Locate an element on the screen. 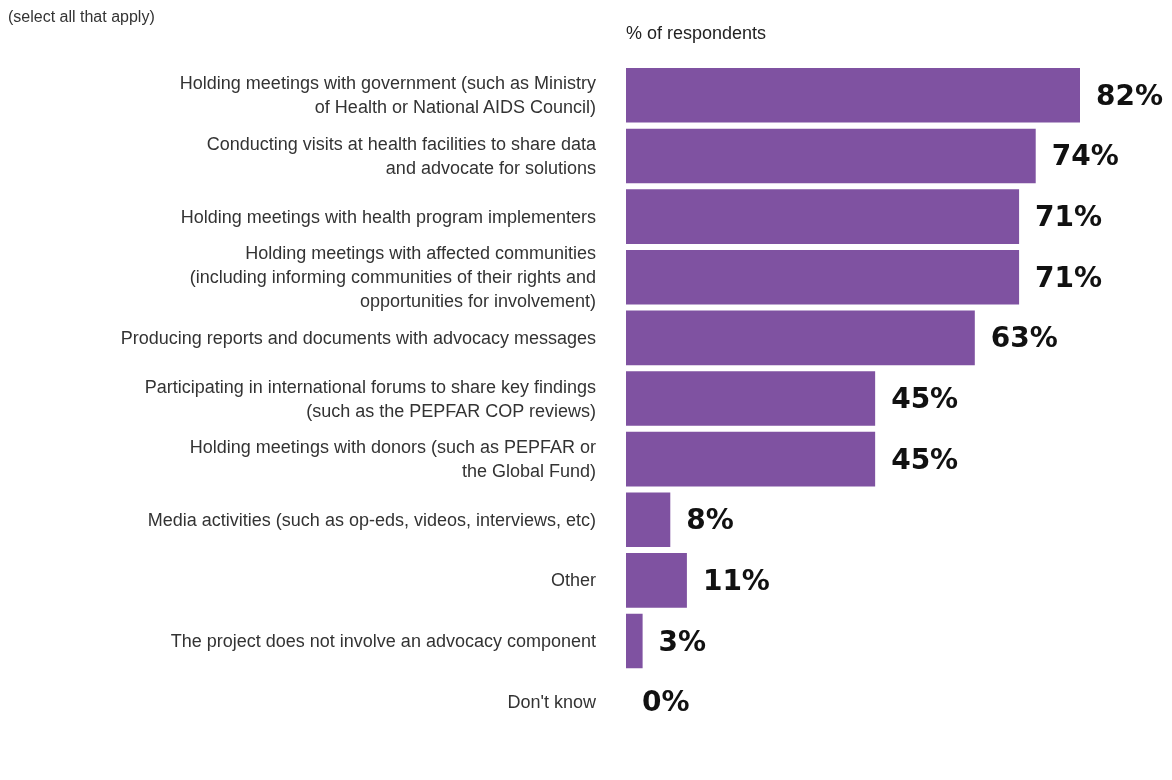  y-tick-label: Holding meetings with health program implementers is located at coordinates (388, 216).